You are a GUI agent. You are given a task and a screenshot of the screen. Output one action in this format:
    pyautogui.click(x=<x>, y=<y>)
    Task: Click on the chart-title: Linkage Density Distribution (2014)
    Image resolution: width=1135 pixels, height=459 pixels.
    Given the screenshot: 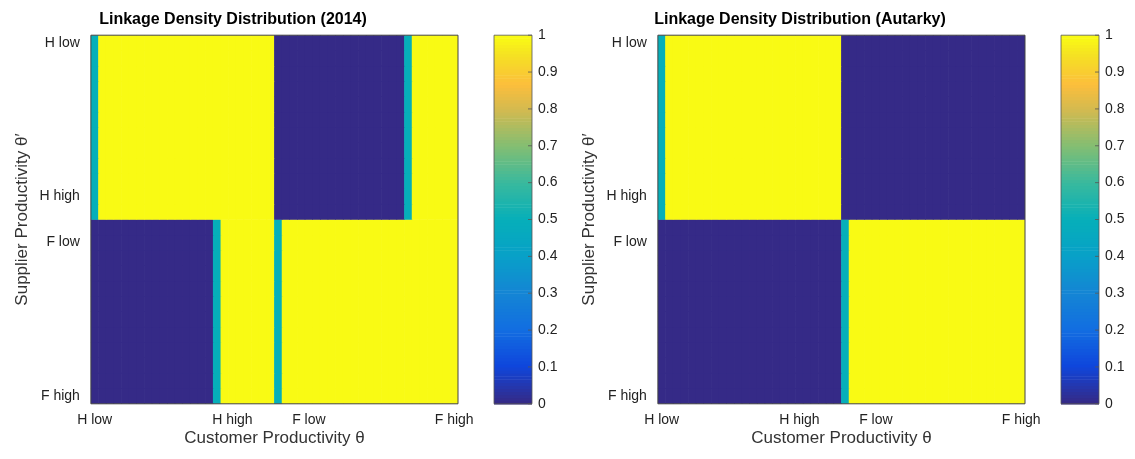 What is the action you would take?
    pyautogui.click(x=233, y=19)
    